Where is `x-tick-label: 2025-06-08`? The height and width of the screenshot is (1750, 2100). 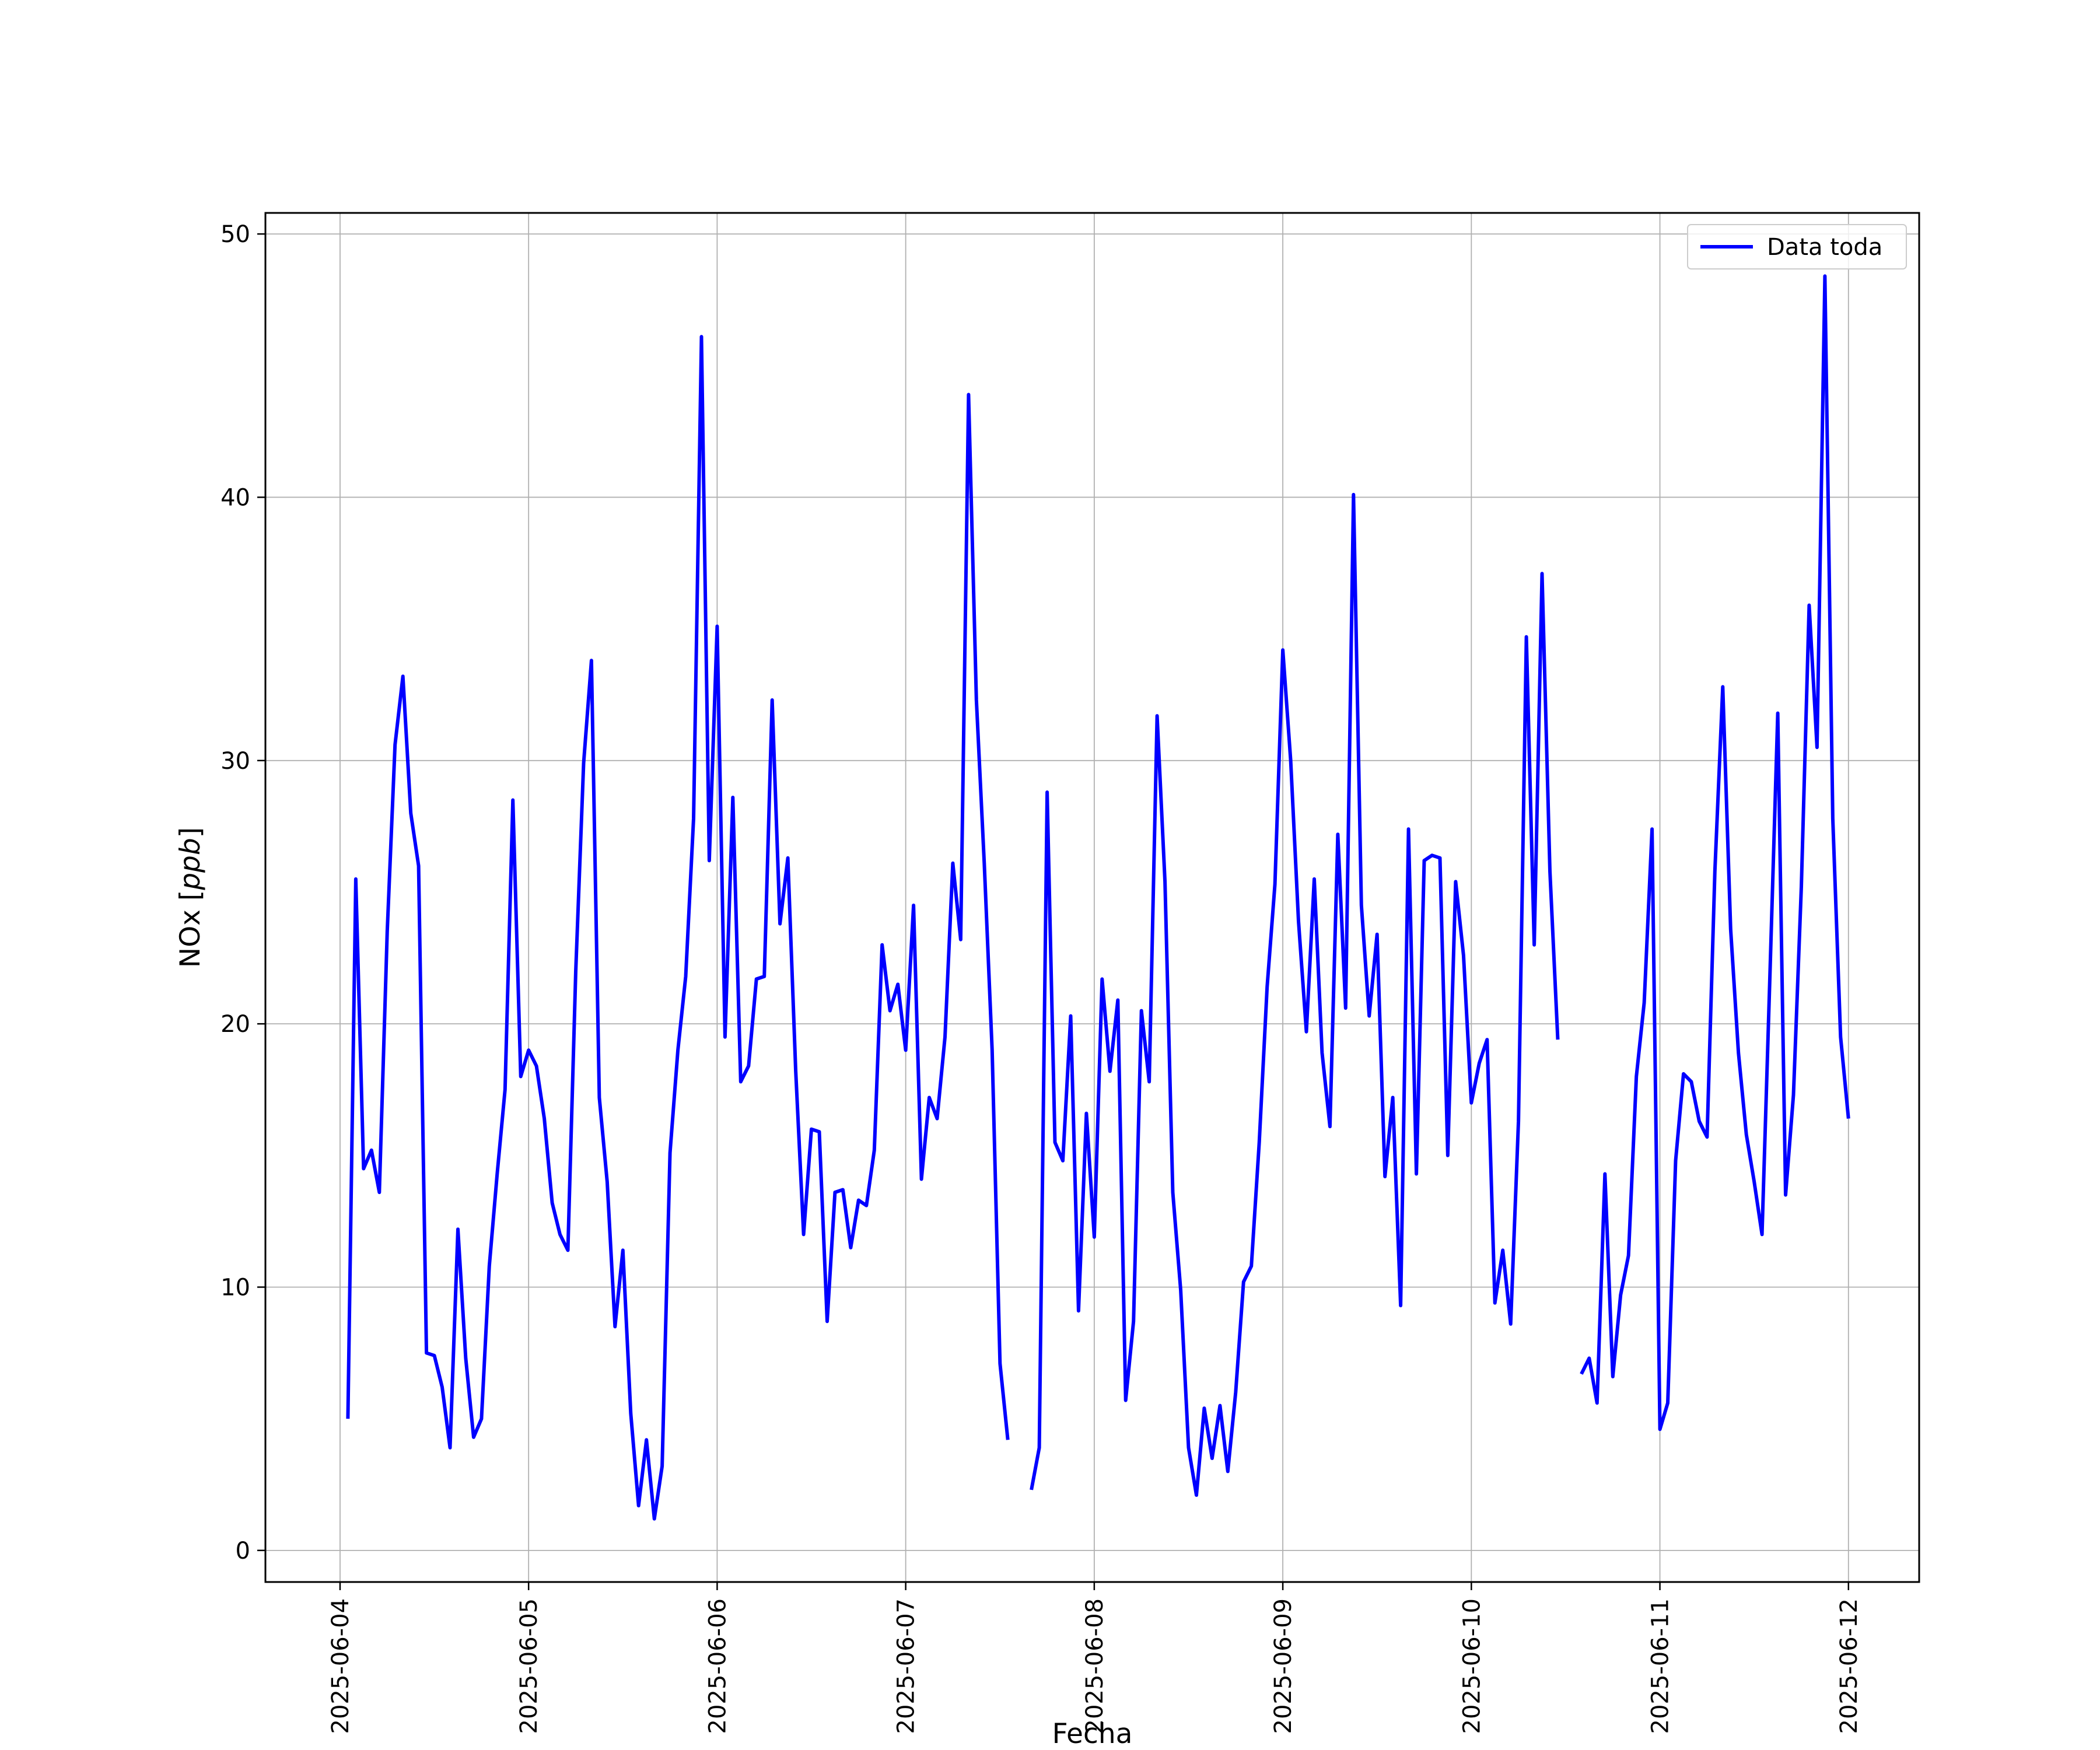 x-tick-label: 2025-06-08 is located at coordinates (1095, 1666).